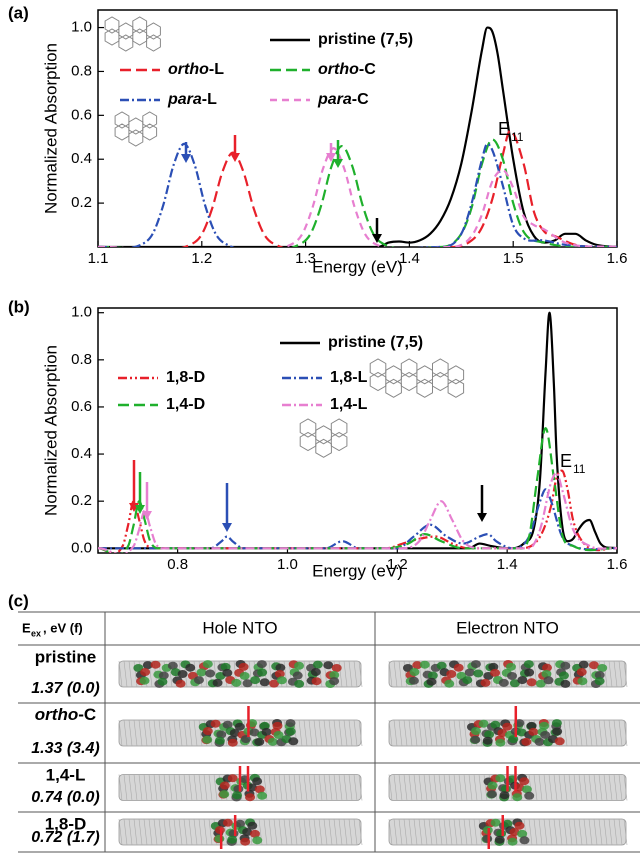  What do you see at coordinates (18, 600) in the screenshot?
I see `panel-label: (c)` at bounding box center [18, 600].